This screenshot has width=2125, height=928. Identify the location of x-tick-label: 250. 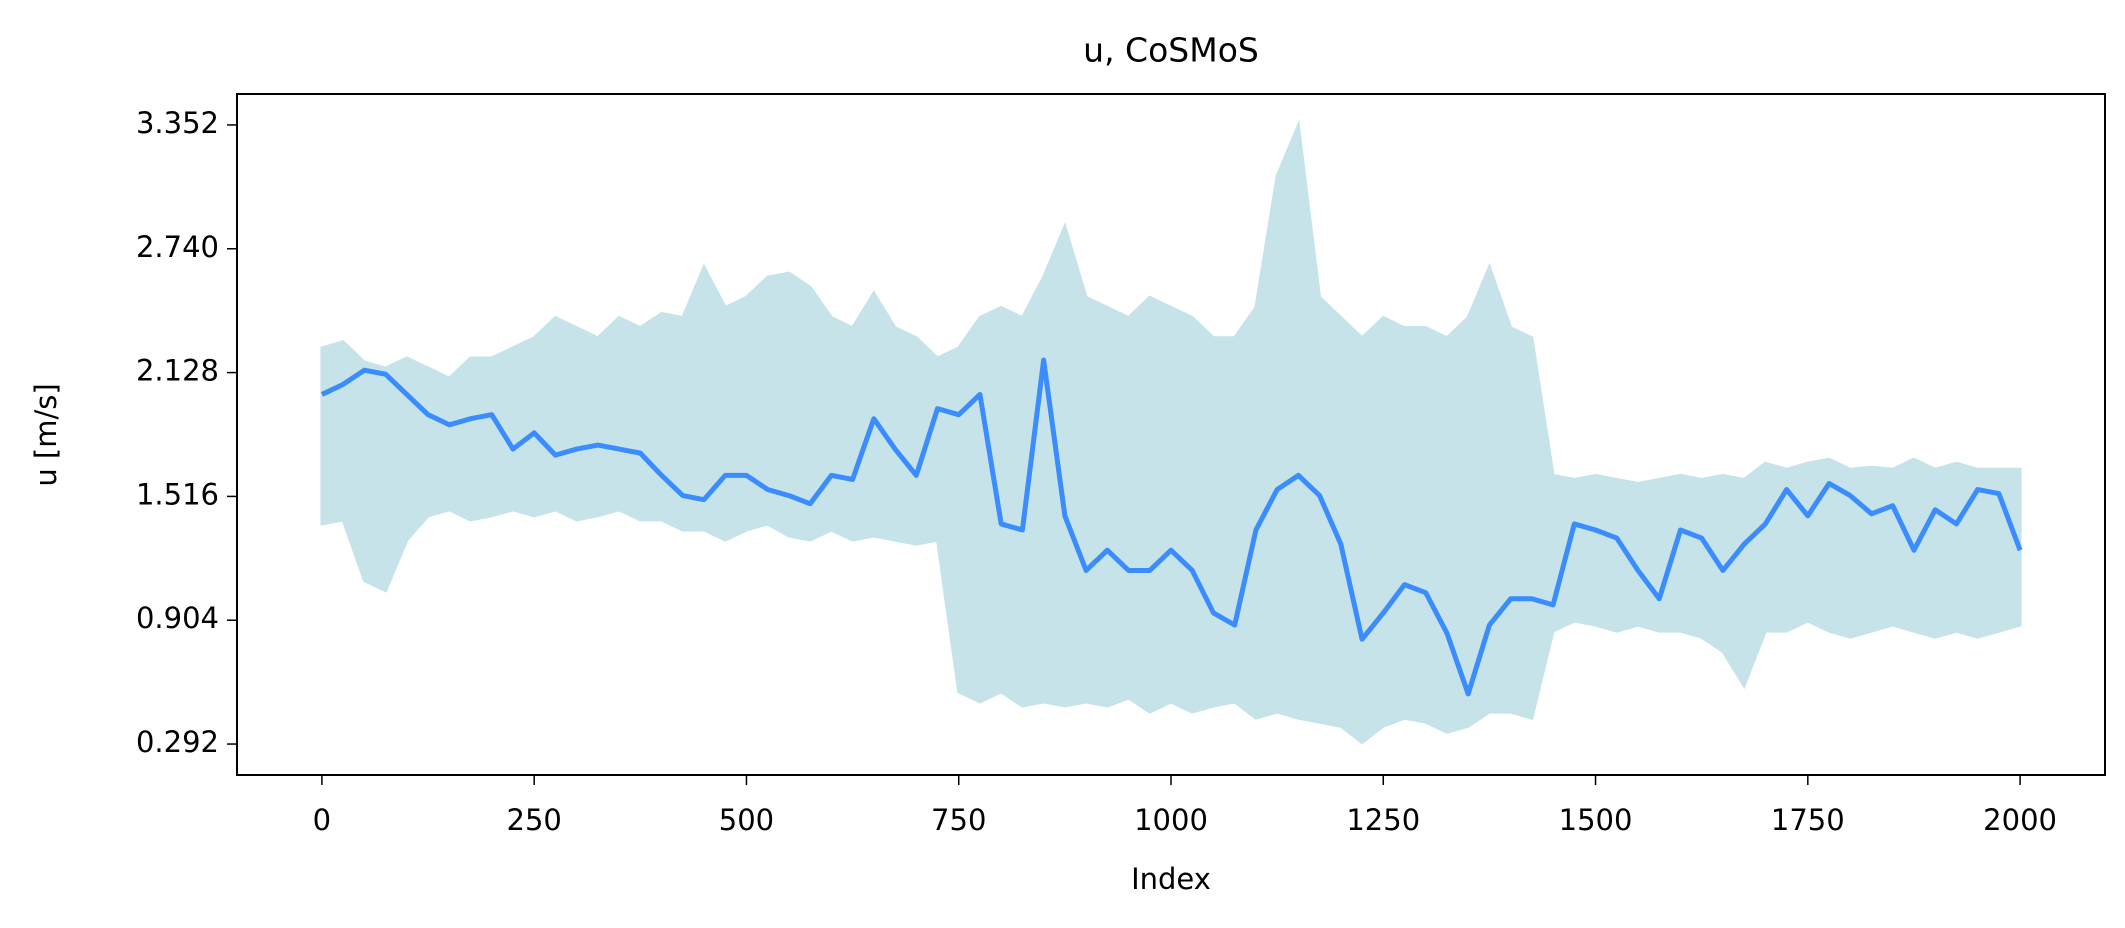
(534, 820).